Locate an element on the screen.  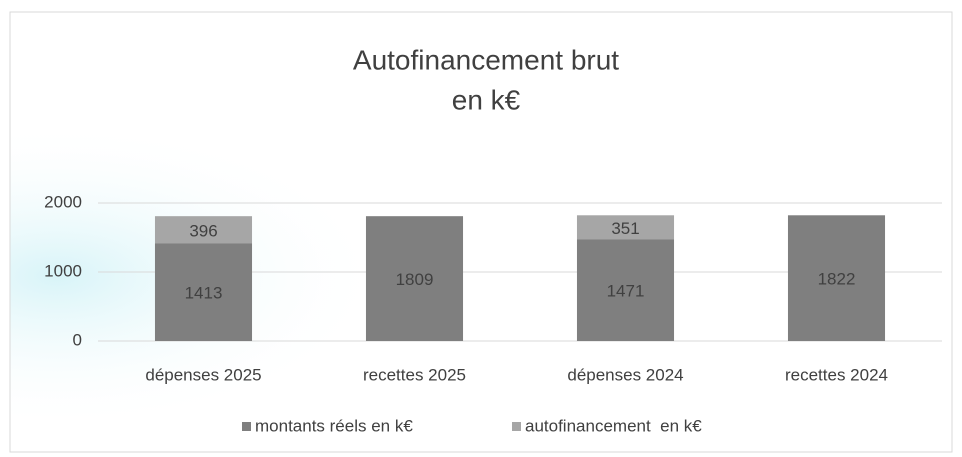
data-label: 1471 is located at coordinates (626, 291).